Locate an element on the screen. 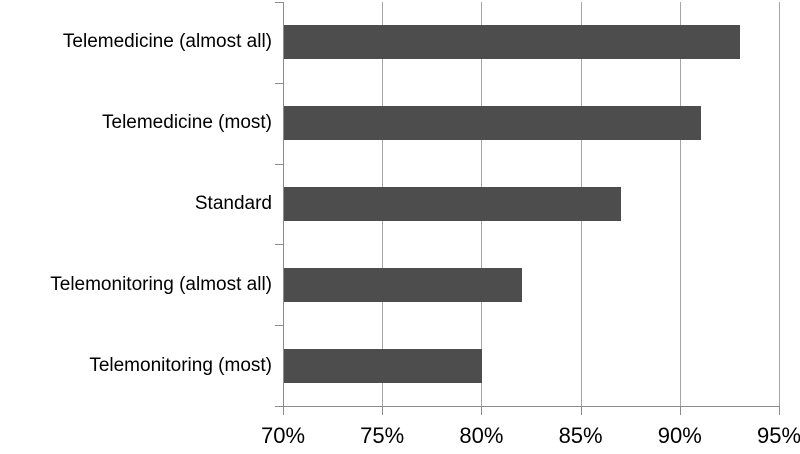  x-tick-label-90: 90% is located at coordinates (679, 435).